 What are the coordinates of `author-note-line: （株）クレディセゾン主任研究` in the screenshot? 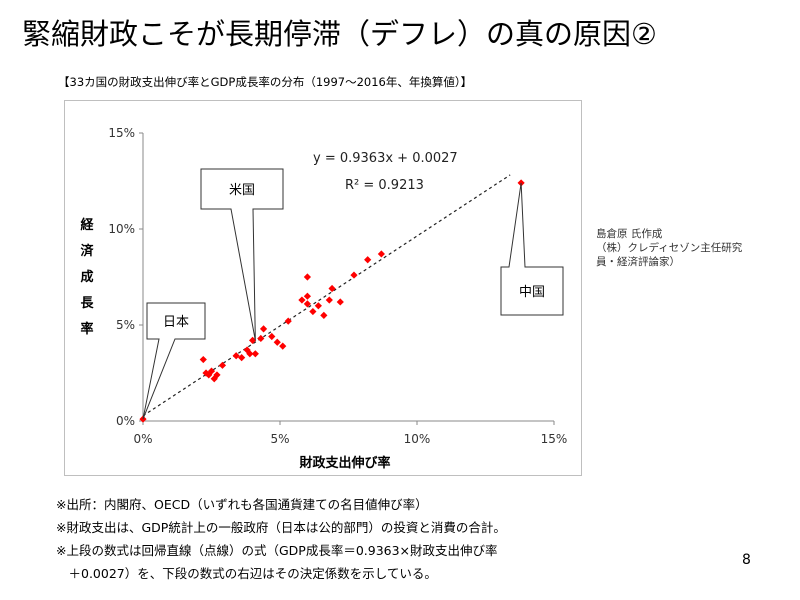 It's located at (669, 248).